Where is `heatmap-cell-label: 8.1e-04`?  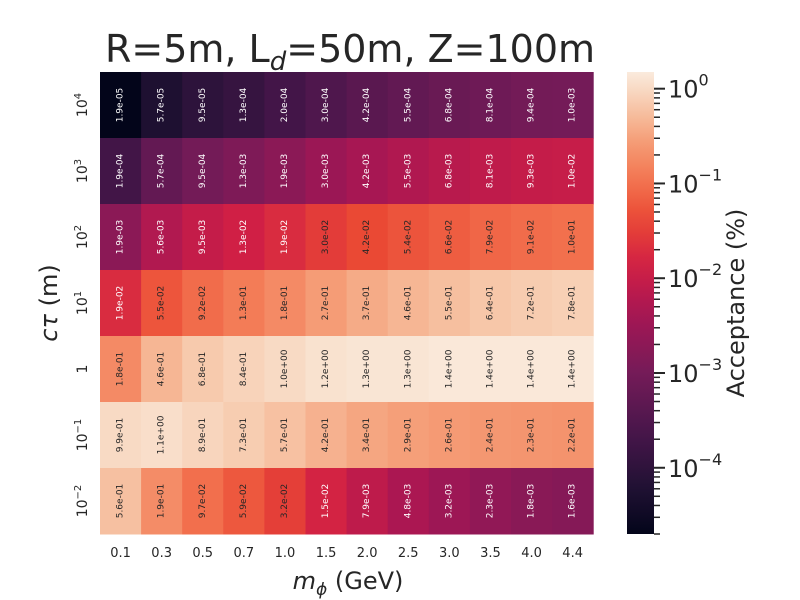
heatmap-cell-label: 8.1e-04 is located at coordinates (490, 104).